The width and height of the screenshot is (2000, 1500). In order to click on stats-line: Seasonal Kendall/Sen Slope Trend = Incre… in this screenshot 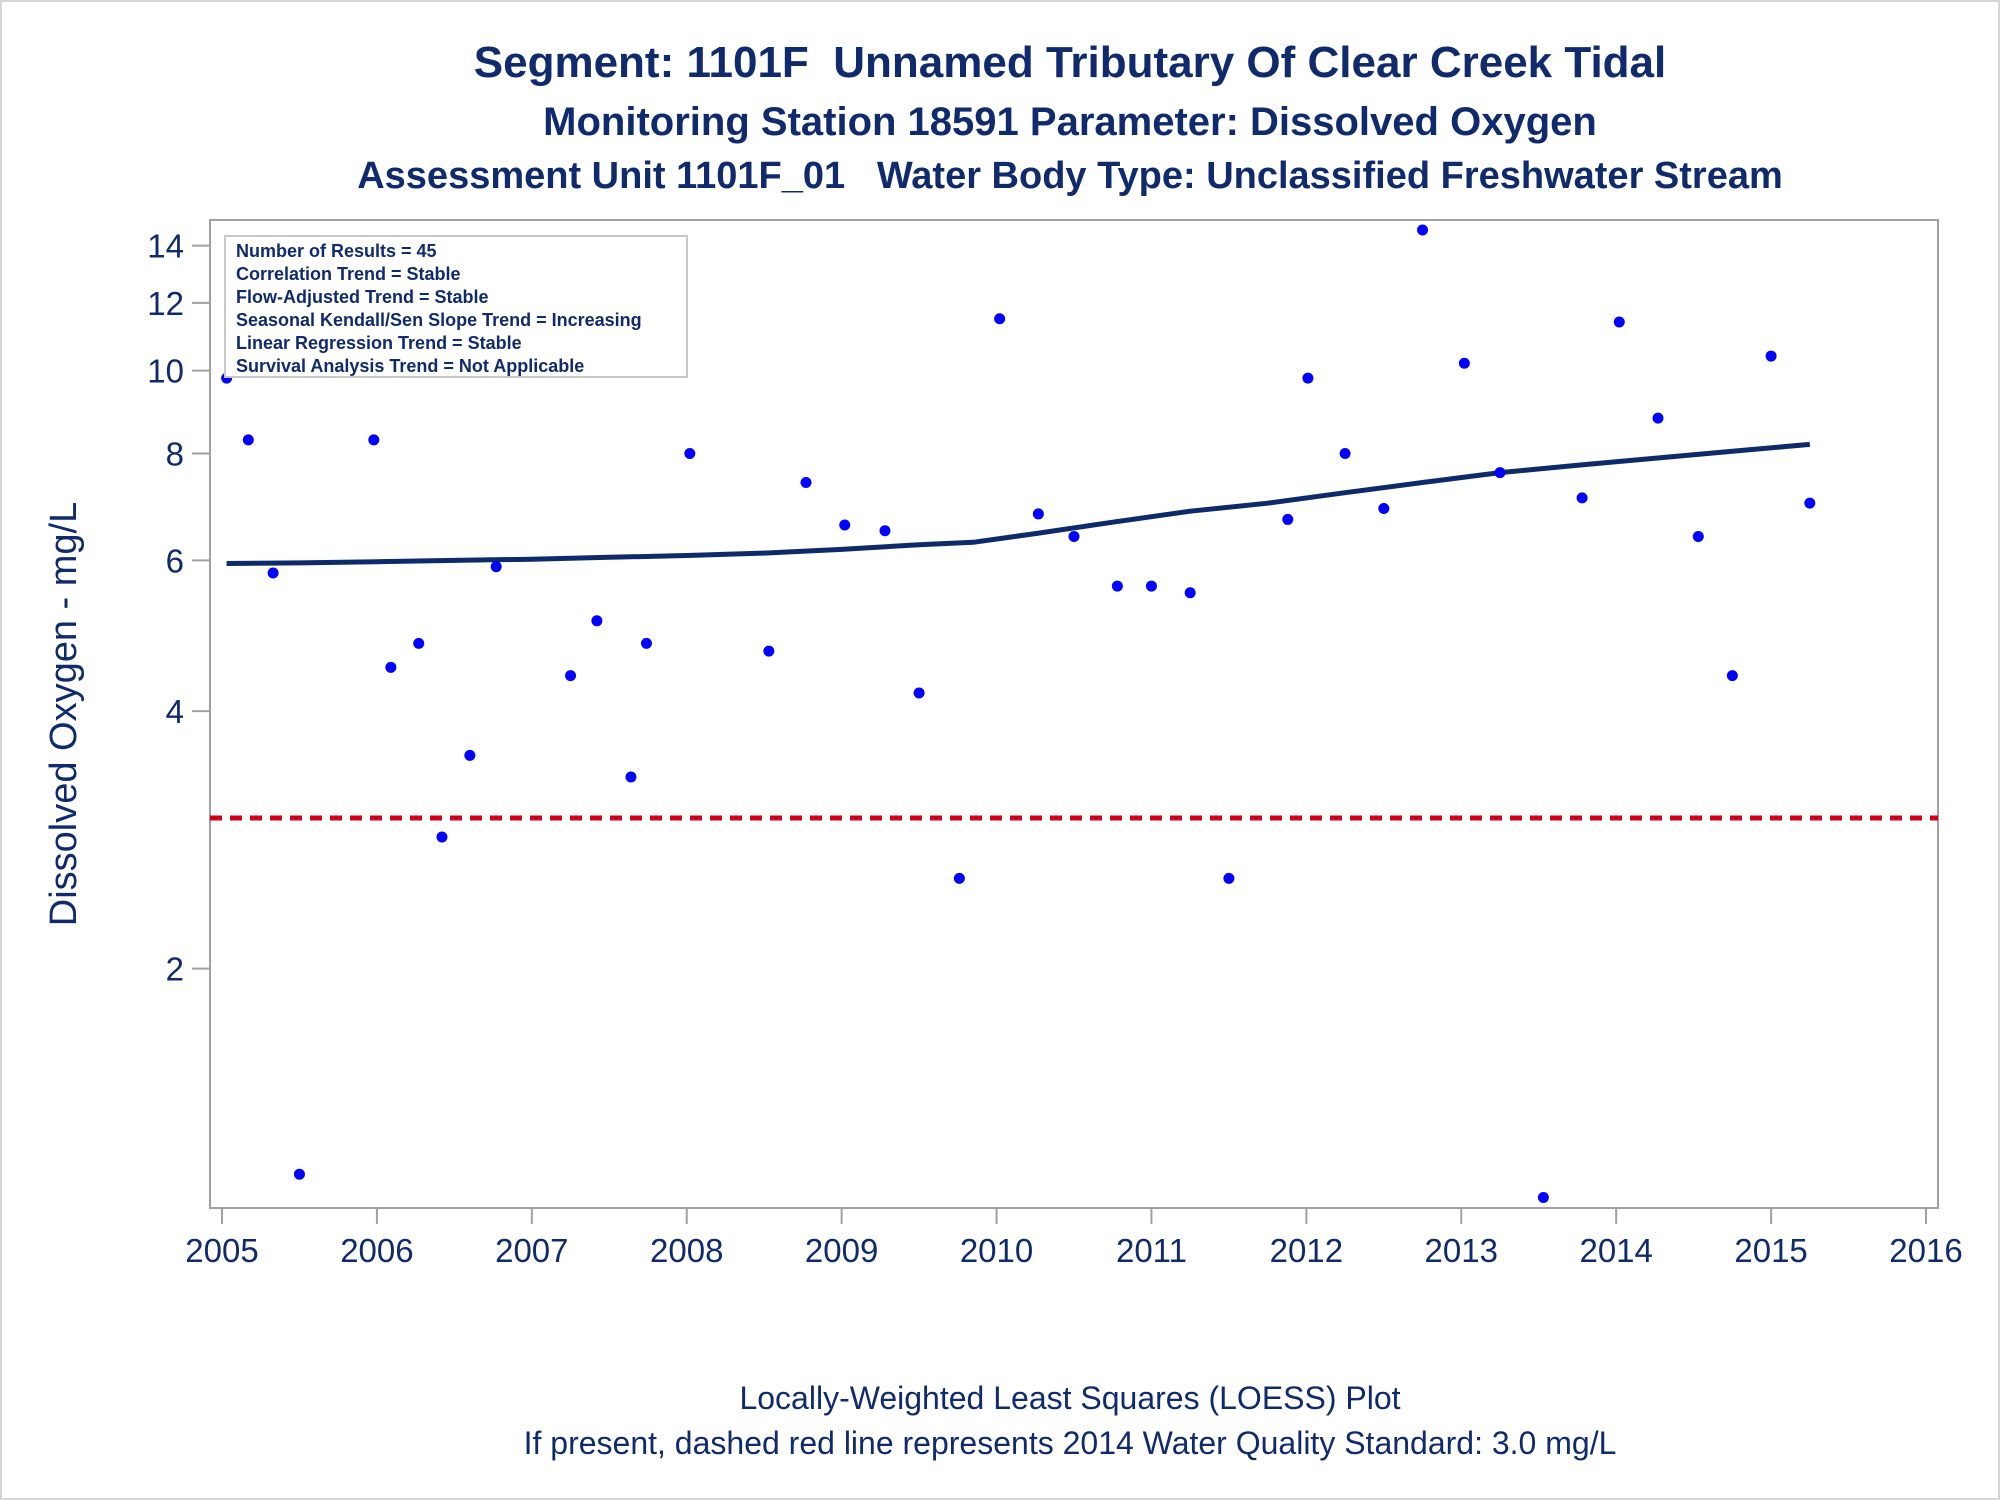, I will do `click(439, 320)`.